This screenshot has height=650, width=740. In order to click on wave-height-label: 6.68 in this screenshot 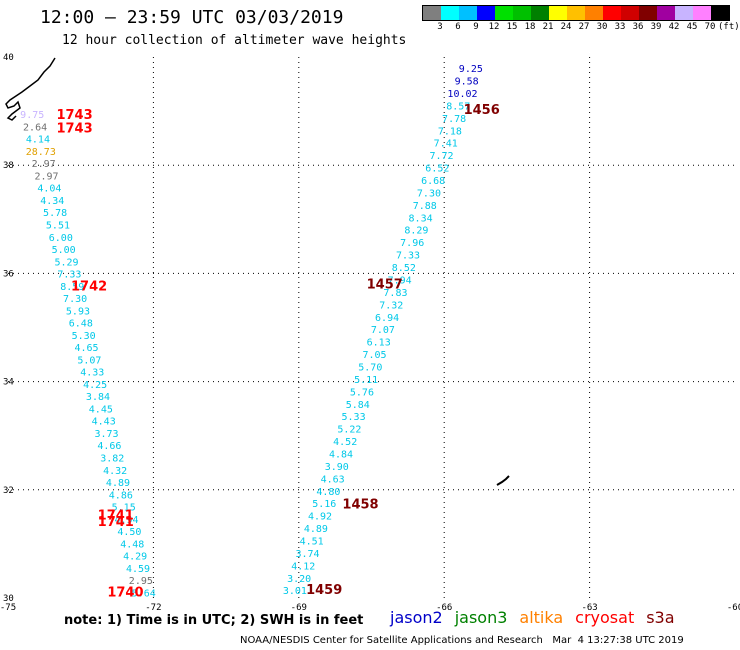, I will do `click(433, 181)`.